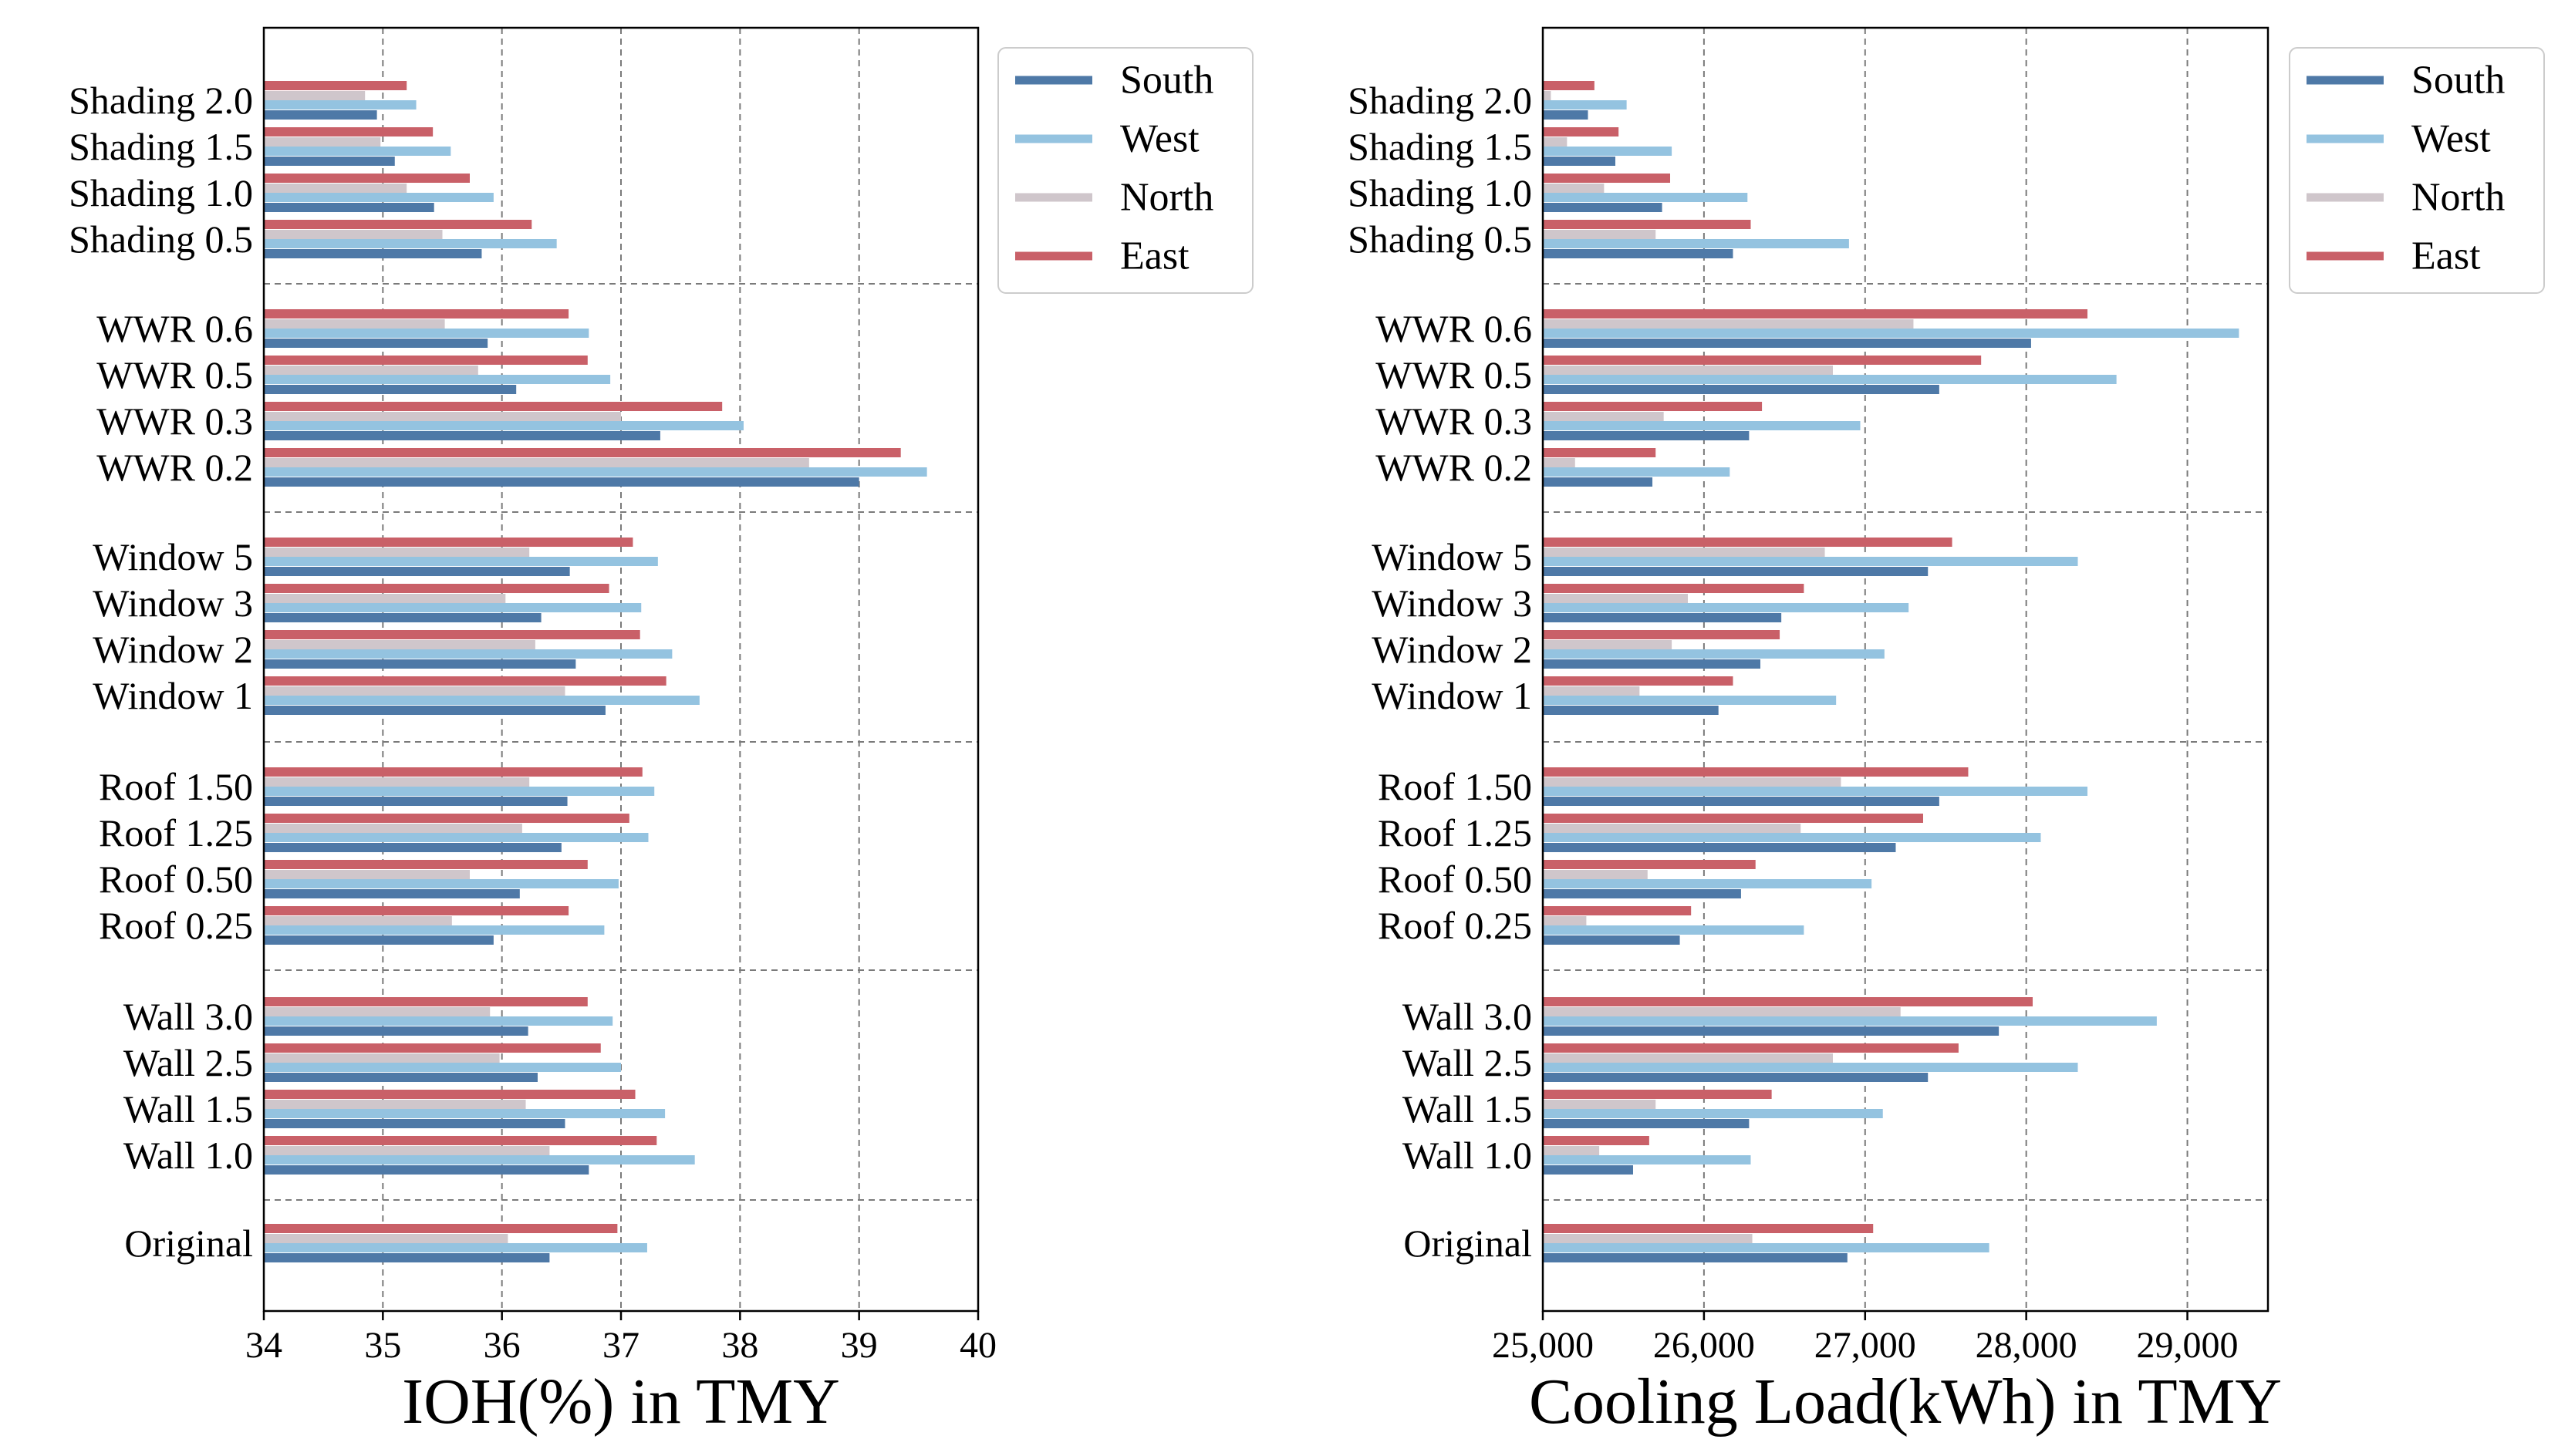  I want to click on cooling-category-label: Shading 1.0, so click(1440, 192).